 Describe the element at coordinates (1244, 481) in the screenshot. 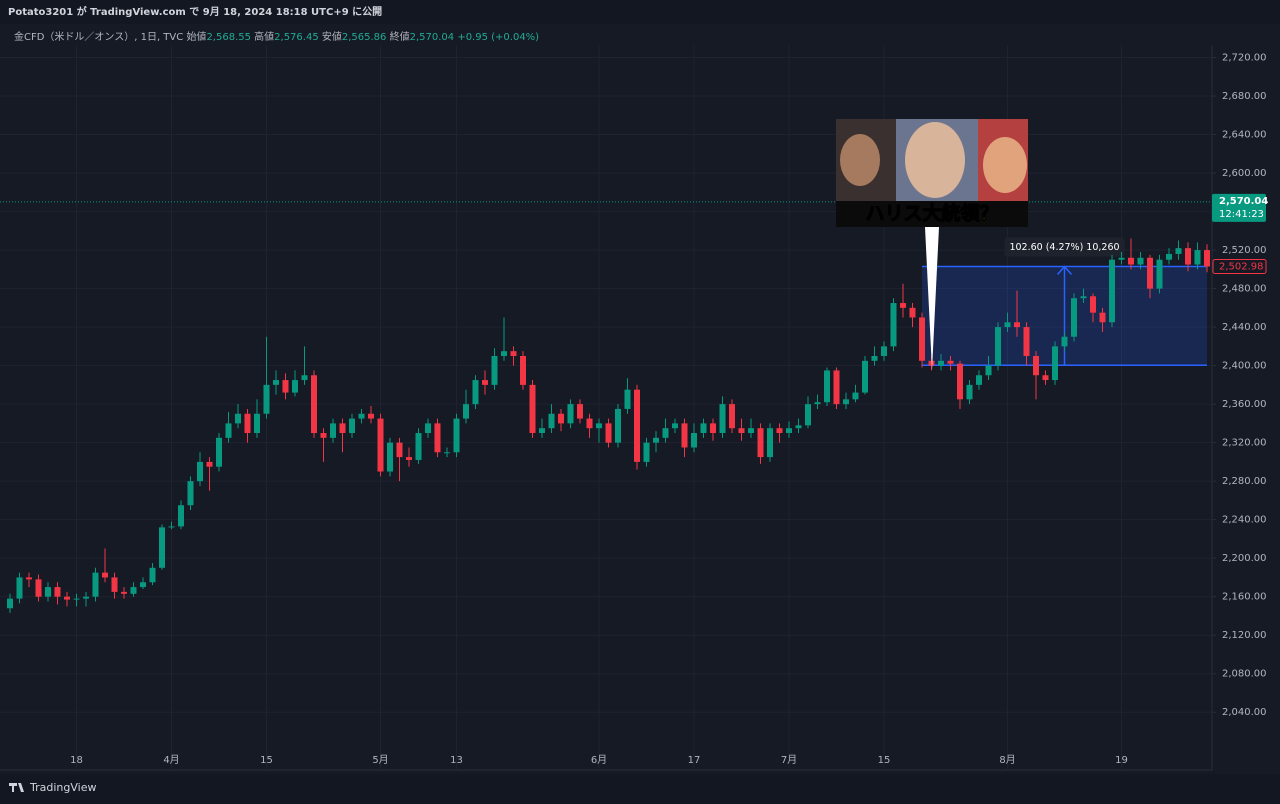

I see `y-tick-label: 2,280.00` at that location.